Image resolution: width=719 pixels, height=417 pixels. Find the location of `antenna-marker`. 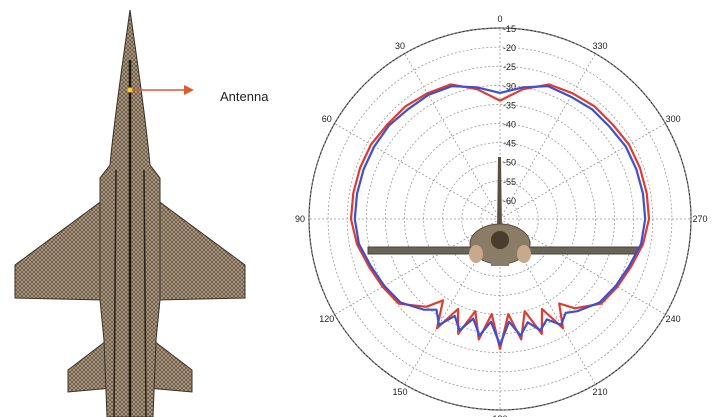

antenna-marker is located at coordinates (130, 90).